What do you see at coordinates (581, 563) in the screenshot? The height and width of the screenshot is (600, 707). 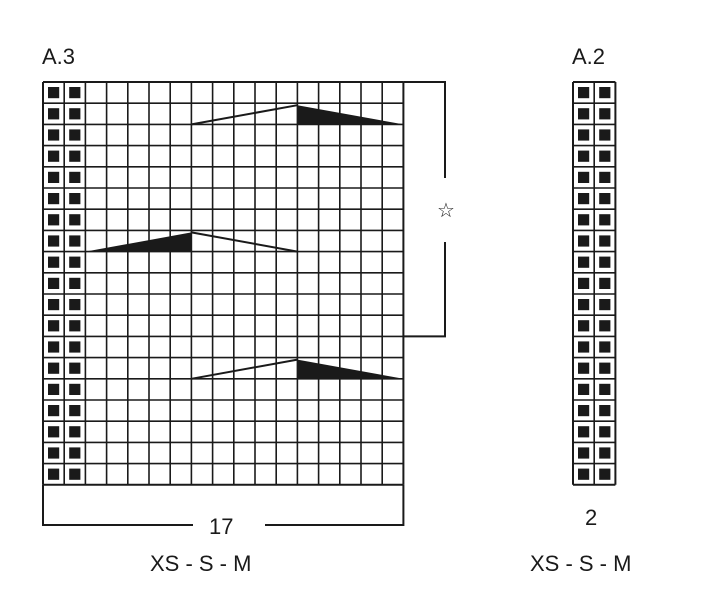 I see `chart-a2-sizes: XS - S - M` at bounding box center [581, 563].